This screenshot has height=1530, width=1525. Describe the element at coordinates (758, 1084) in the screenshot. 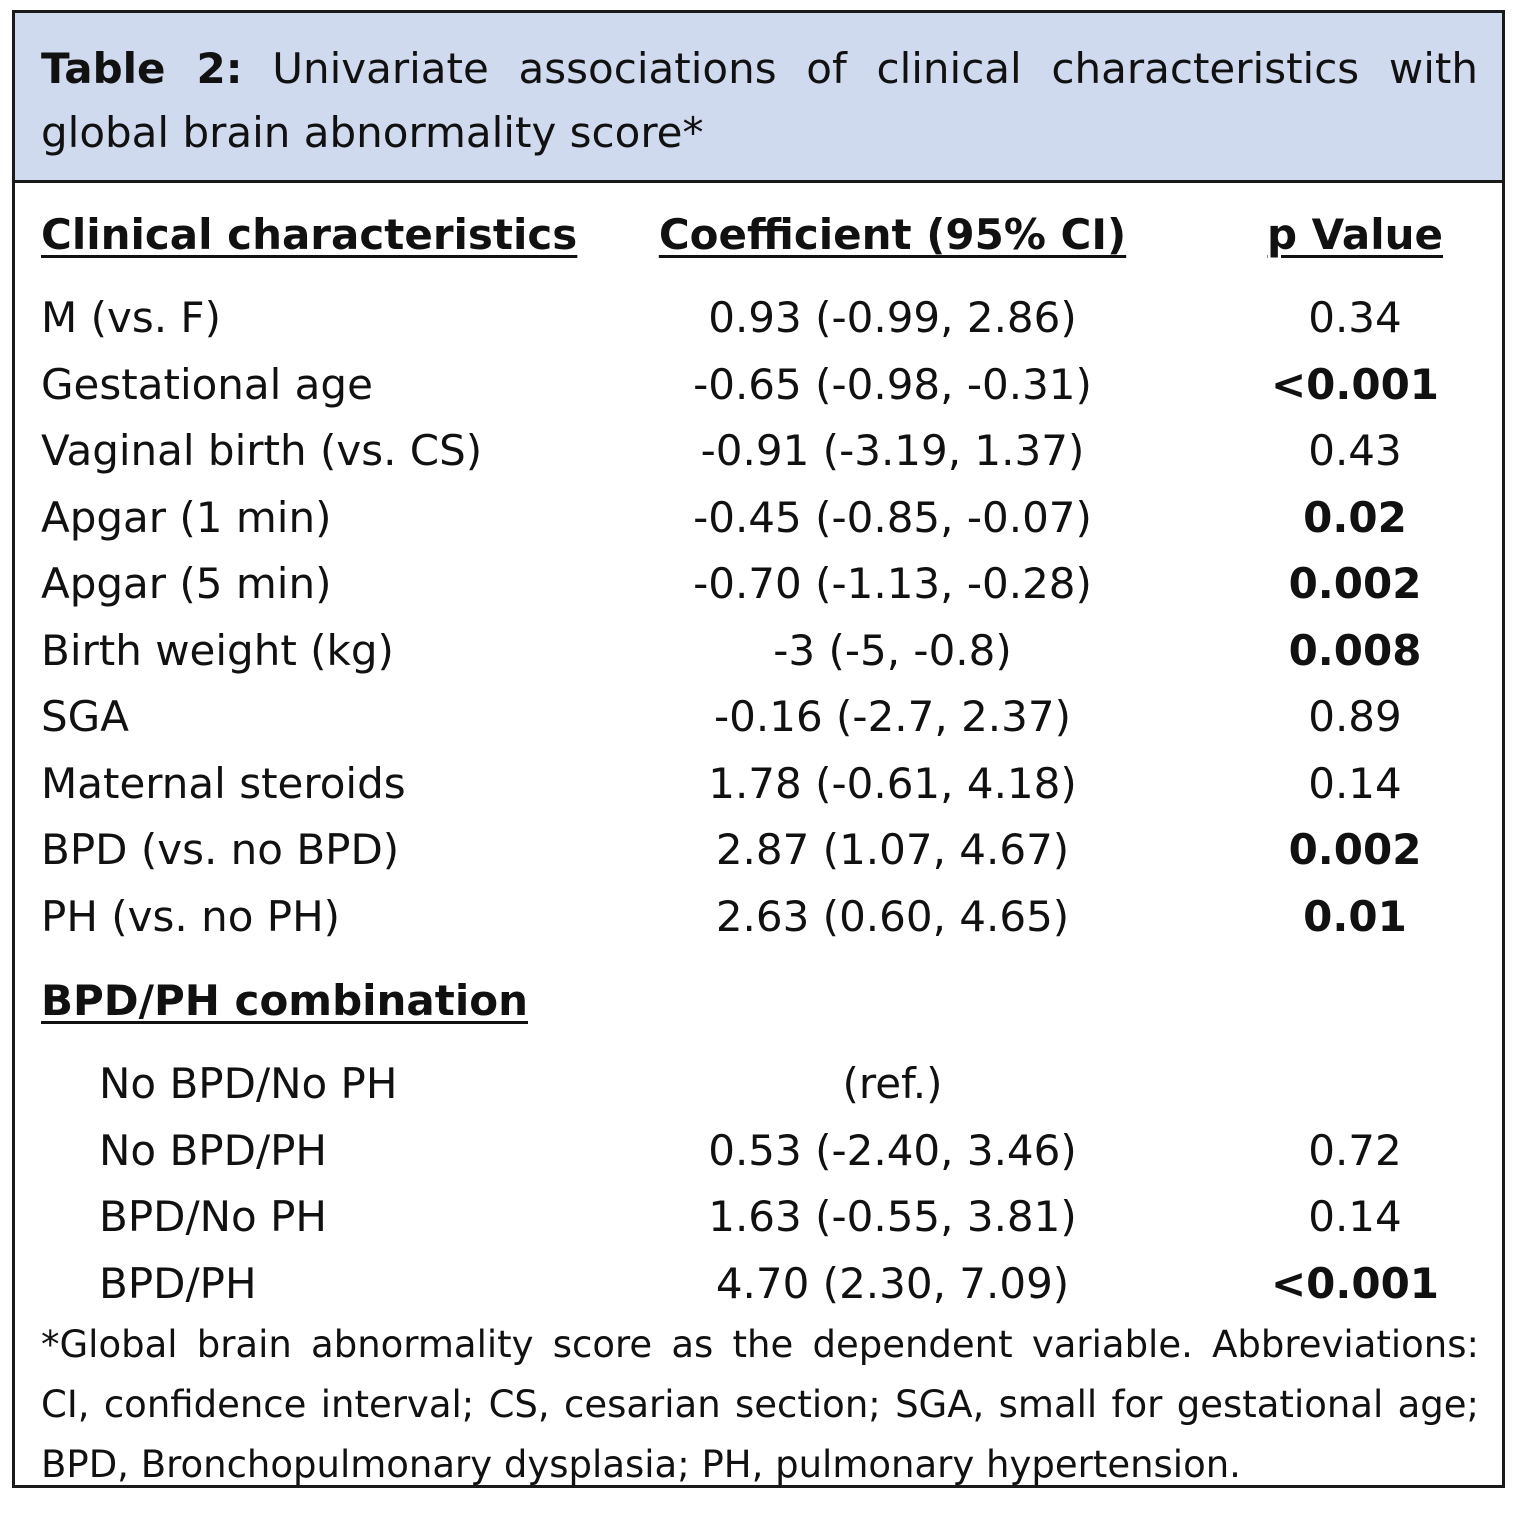

I see `table-row: No BPD/No PH (ref.)` at that location.